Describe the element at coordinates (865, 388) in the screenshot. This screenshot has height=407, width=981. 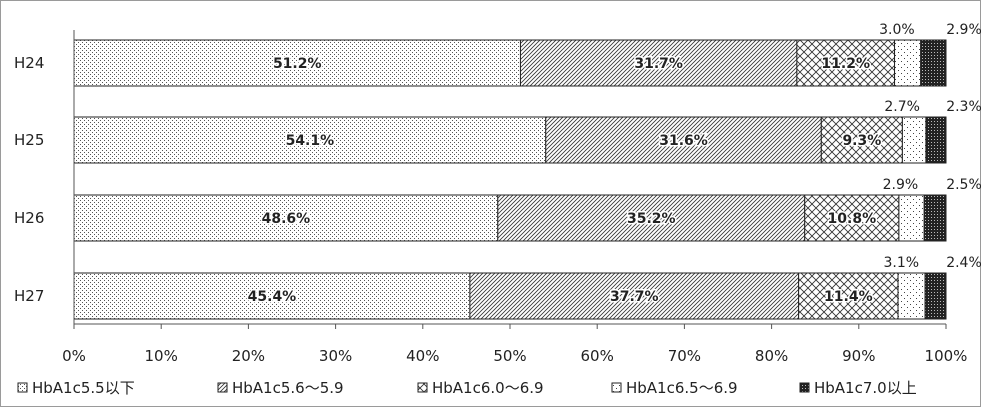
I see `legend-label-series-5: HbA1c7.0以上` at that location.